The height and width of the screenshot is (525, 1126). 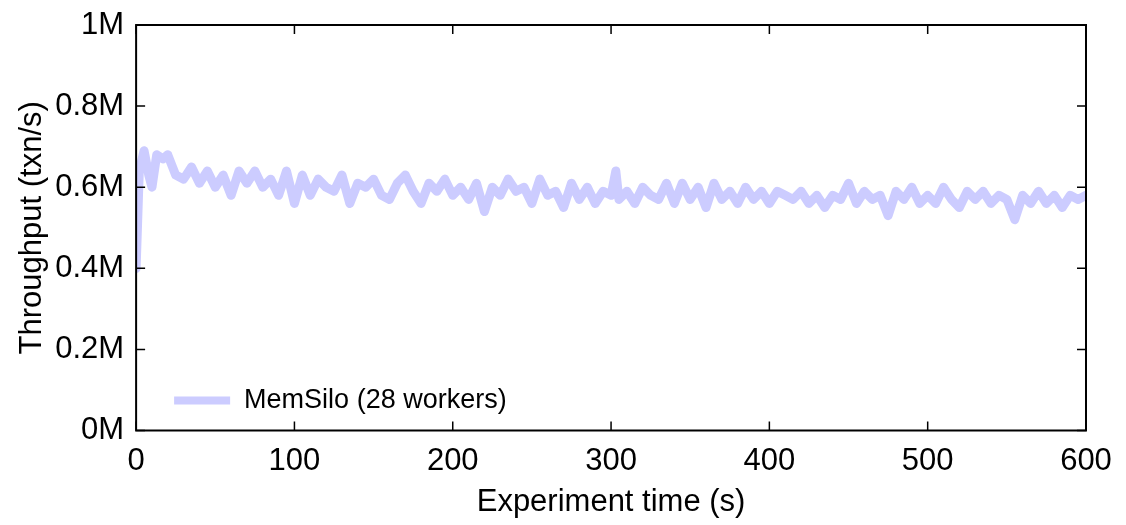 What do you see at coordinates (927, 459) in the screenshot?
I see `x-tick-label: 500` at bounding box center [927, 459].